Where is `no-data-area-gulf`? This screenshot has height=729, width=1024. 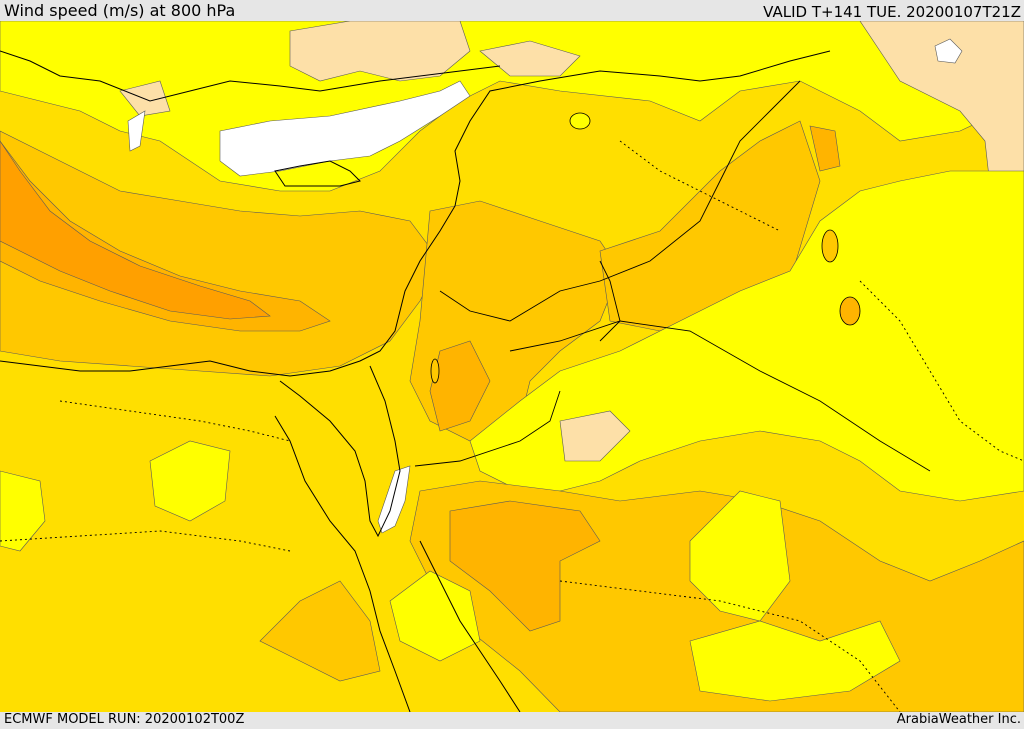 no-data-area-gulf is located at coordinates (394, 499).